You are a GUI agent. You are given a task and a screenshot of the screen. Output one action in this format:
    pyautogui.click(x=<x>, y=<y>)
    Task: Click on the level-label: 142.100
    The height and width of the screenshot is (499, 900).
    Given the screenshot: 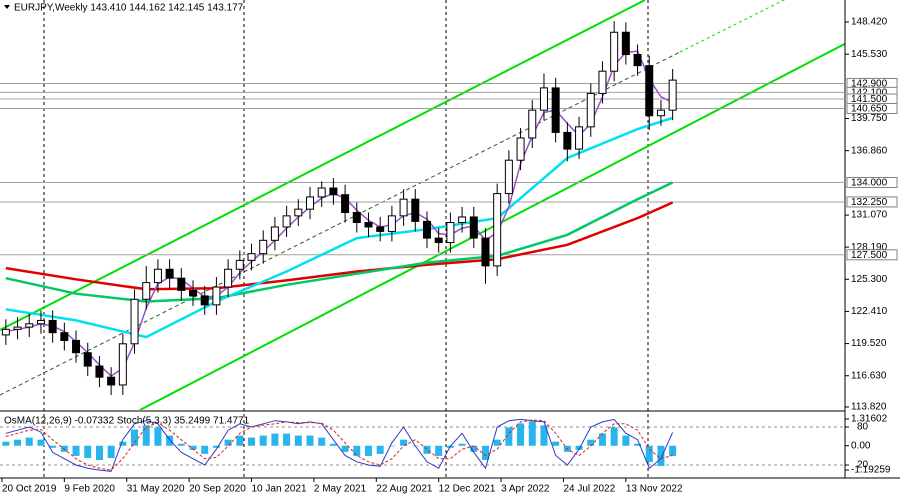 What is the action you would take?
    pyautogui.click(x=869, y=92)
    